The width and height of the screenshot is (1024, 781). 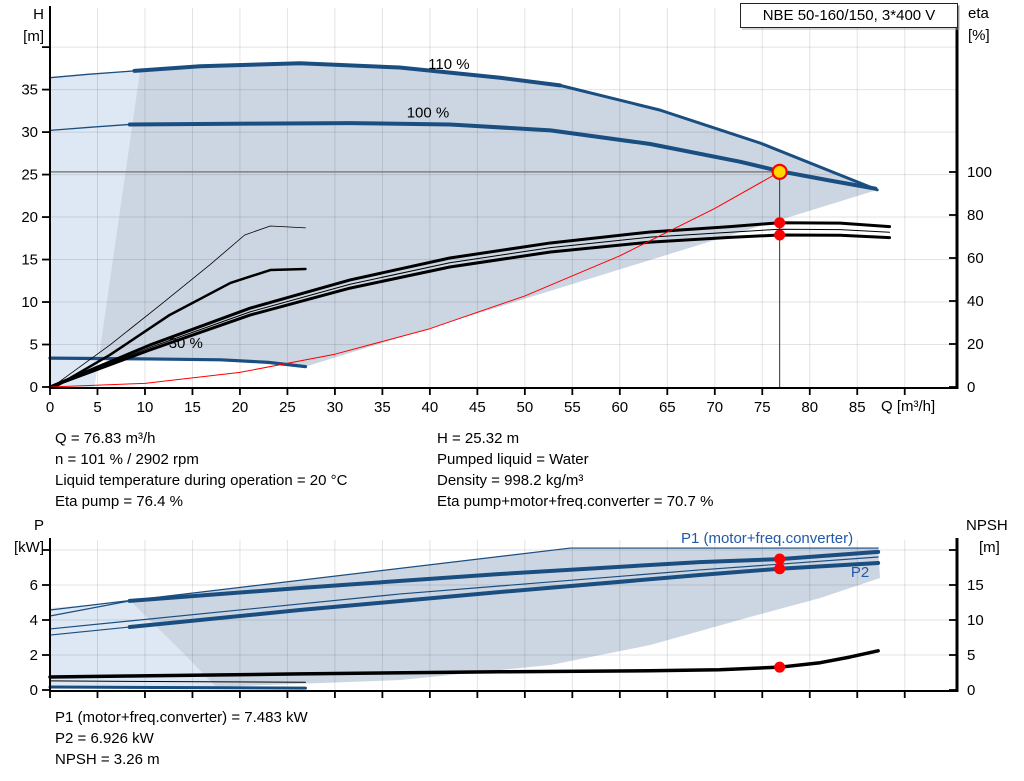 What do you see at coordinates (181, 717) in the screenshot?
I see `result-p1: P1 (motor+freq.converter) = 7.483 kW` at bounding box center [181, 717].